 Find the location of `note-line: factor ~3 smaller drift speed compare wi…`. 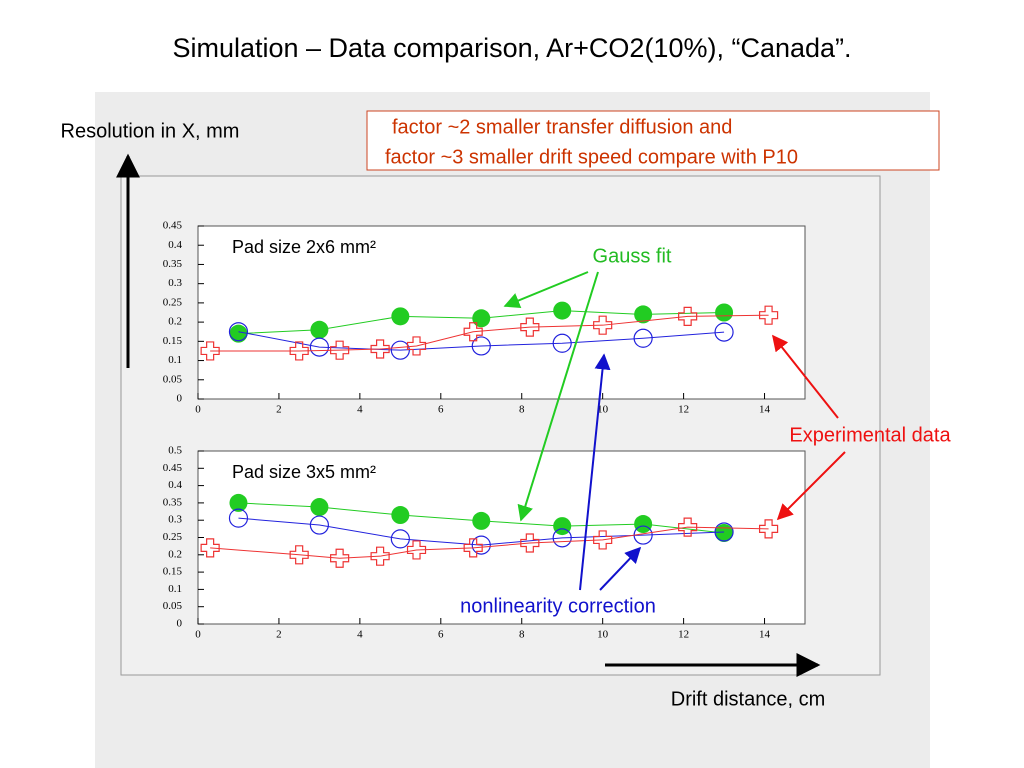

note-line: factor ~3 smaller drift speed compare wi… is located at coordinates (591, 157).